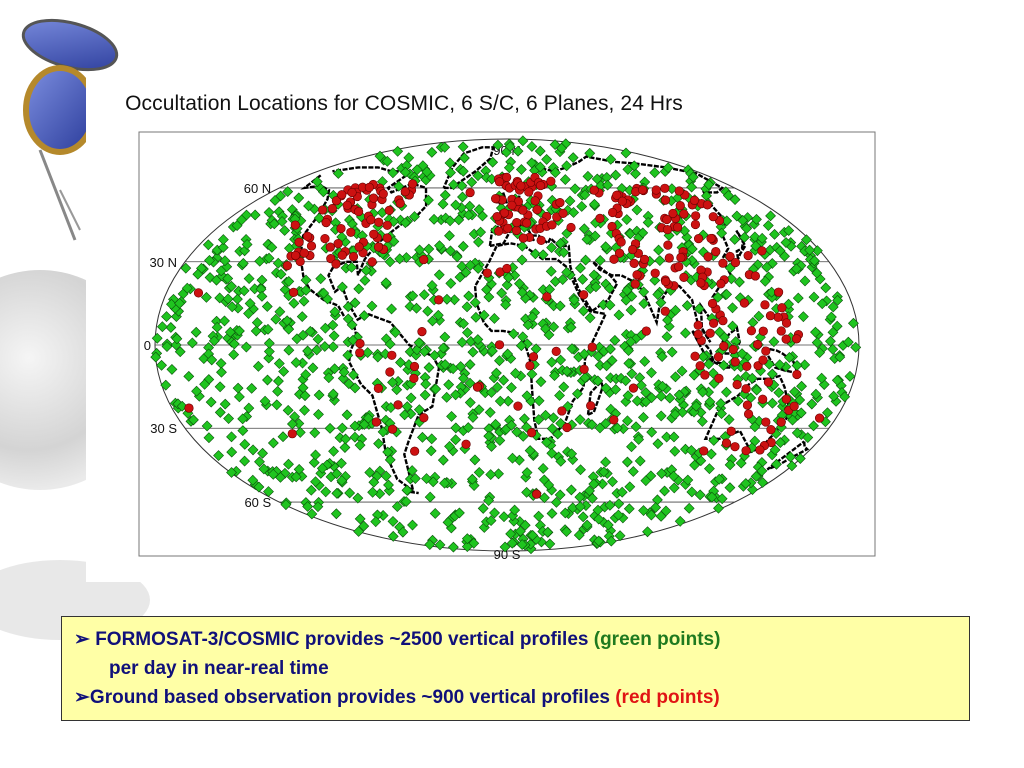 The image size is (1024, 768). What do you see at coordinates (507, 554) in the screenshot?
I see `latitude-label: 90 S` at bounding box center [507, 554].